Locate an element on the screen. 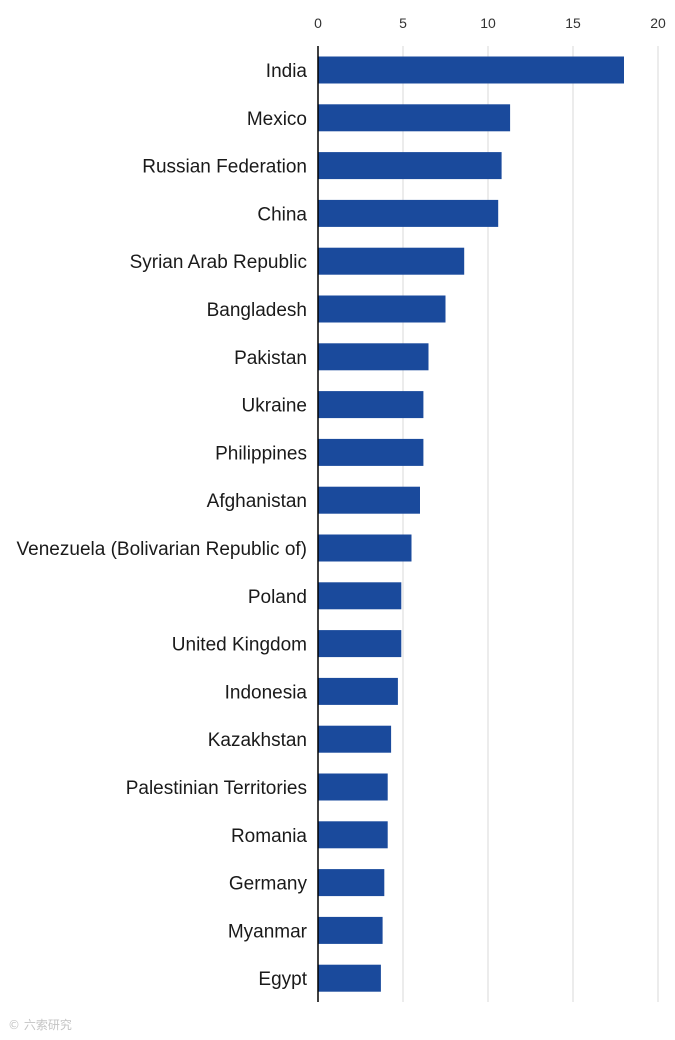 This screenshot has height=1040, width=675. category-label: Russian Federation is located at coordinates (224, 167).